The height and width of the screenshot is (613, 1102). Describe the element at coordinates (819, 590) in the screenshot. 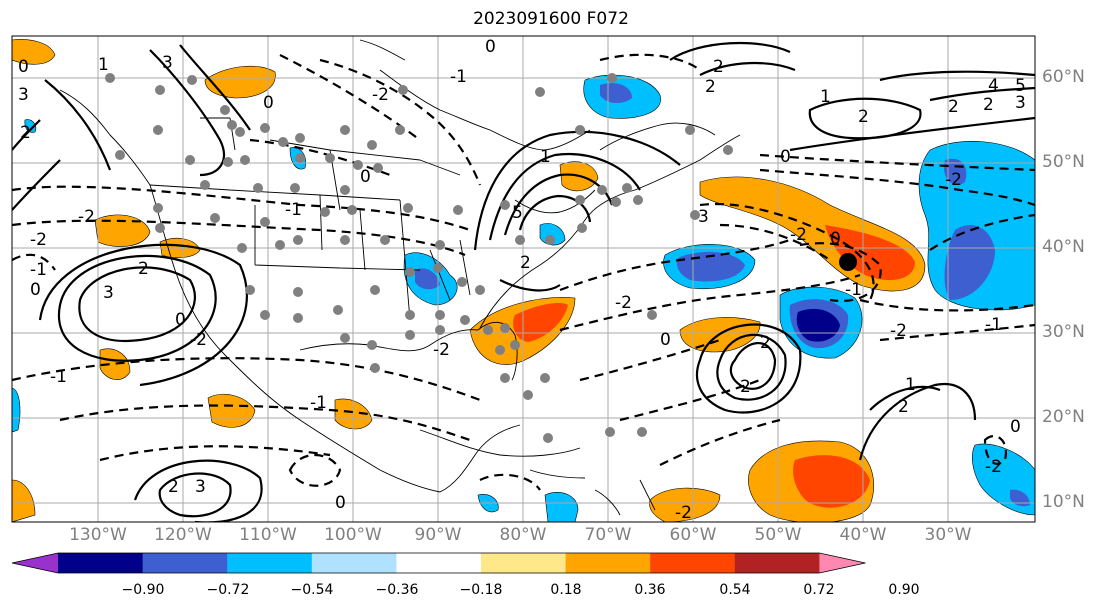

I see `colorbar-tick-label: 0.72` at that location.